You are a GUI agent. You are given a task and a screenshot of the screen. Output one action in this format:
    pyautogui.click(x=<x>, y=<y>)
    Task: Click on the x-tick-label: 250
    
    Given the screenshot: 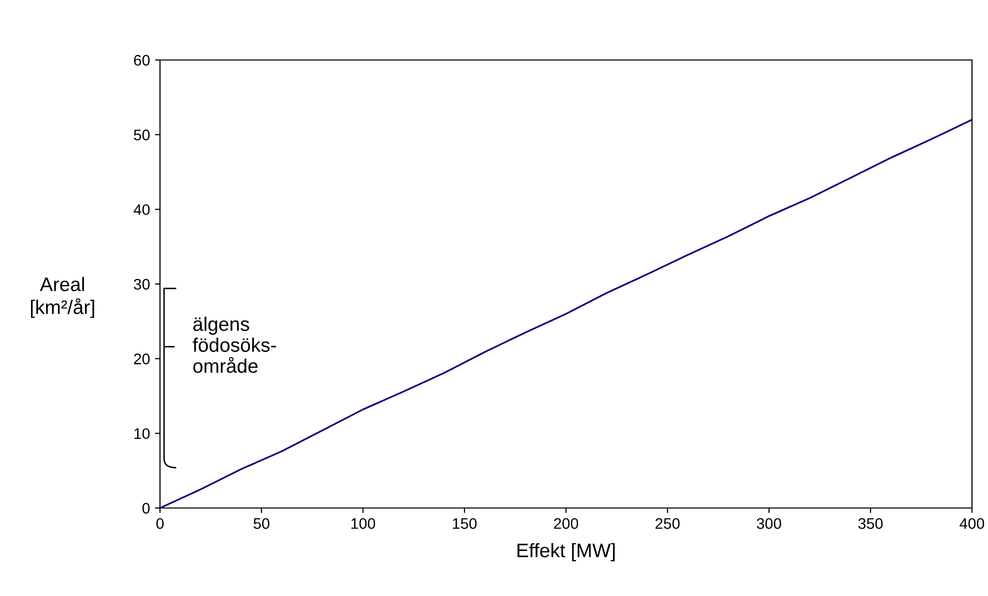 What is the action you would take?
    pyautogui.click(x=668, y=523)
    